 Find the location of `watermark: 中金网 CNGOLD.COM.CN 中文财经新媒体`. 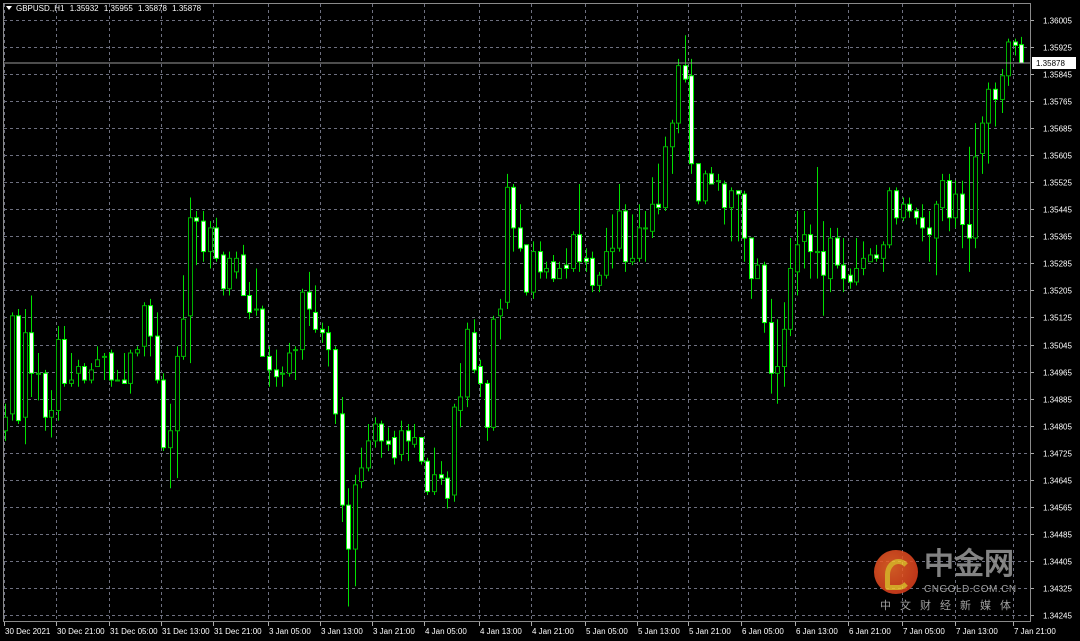

watermark: 中金网 CNGOLD.COM.CN 中文财经新媒体 is located at coordinates (950, 582).